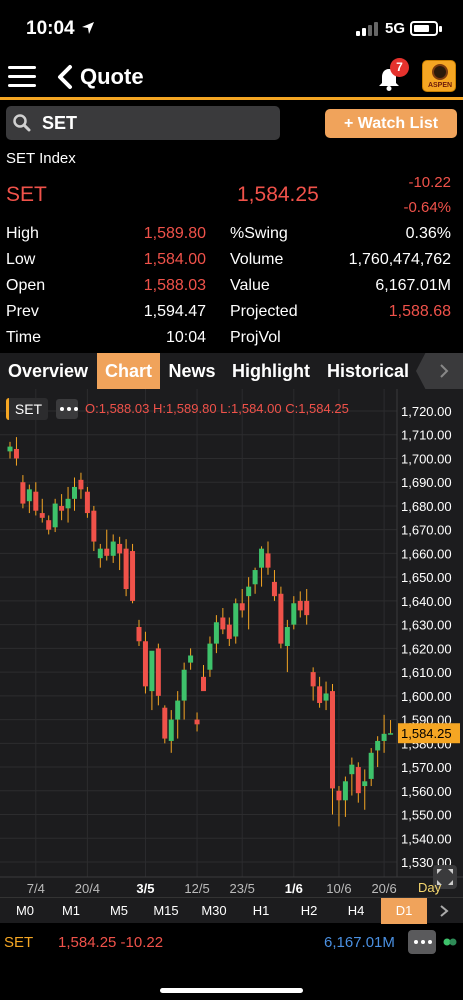  I want to click on tab-highlight: Highlight, so click(271, 371).